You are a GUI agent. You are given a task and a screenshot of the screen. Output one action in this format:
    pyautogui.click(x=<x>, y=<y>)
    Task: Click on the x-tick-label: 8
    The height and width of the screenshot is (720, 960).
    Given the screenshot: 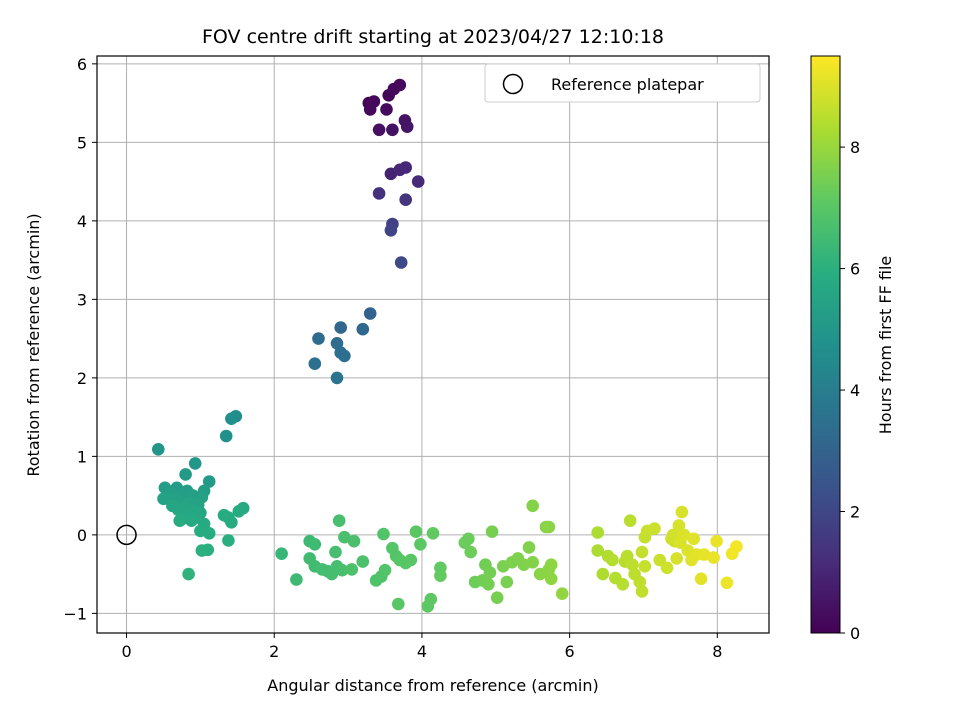 What is the action you would take?
    pyautogui.click(x=717, y=651)
    